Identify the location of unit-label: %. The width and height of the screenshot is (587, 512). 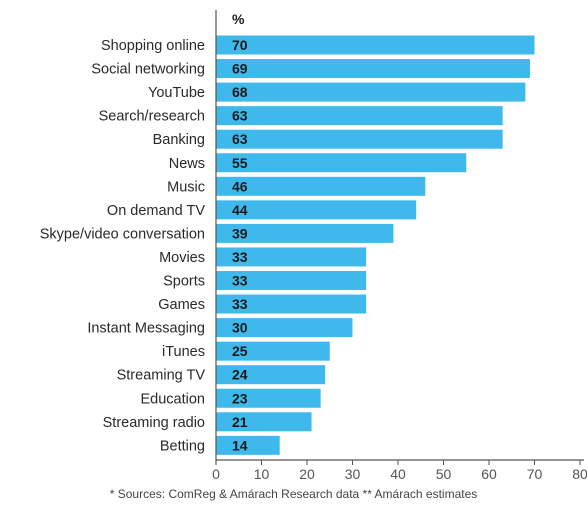
(238, 19).